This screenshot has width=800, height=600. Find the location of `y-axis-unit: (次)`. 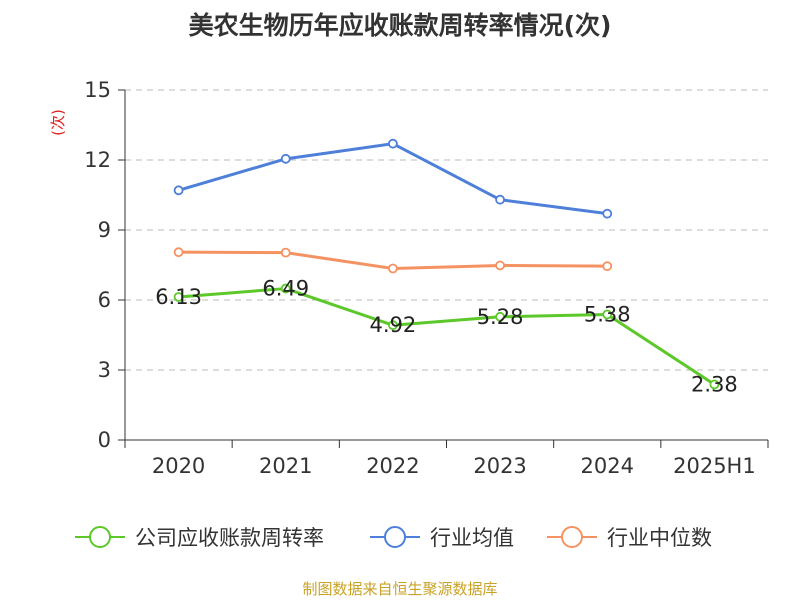

y-axis-unit: (次) is located at coordinates (58, 122).